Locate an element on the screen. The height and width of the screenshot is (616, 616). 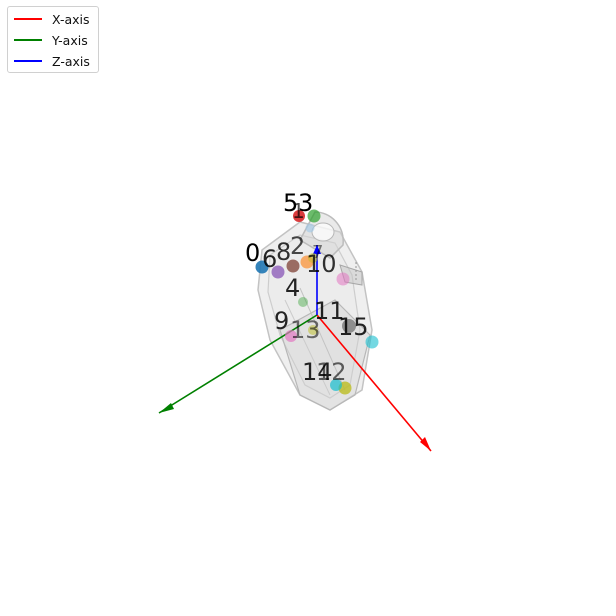
keypoint-label-5: 5 is located at coordinates (290, 203).